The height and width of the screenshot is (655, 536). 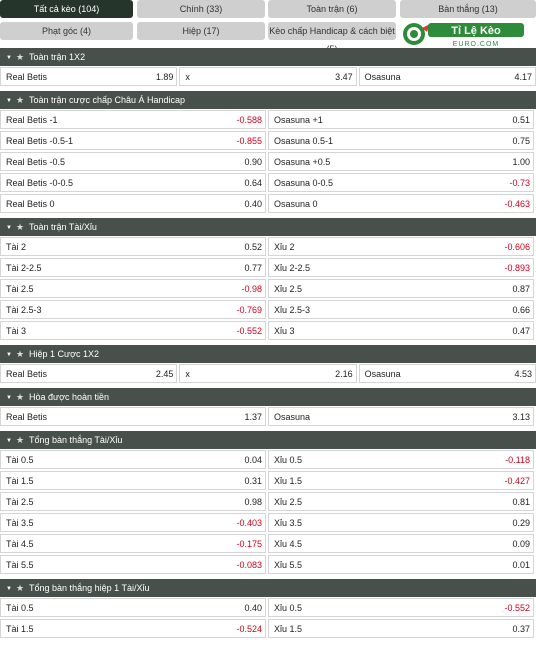 I want to click on odds-cell: Xỉu 0.5 -0.118, so click(x=401, y=459).